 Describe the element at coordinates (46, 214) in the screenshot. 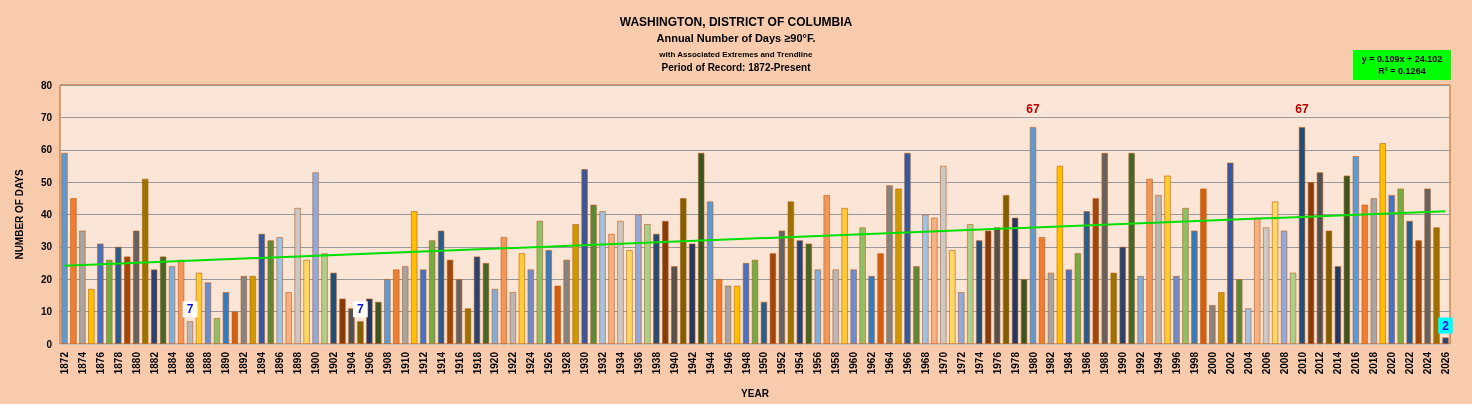

I see `y-tick-label: 40` at that location.